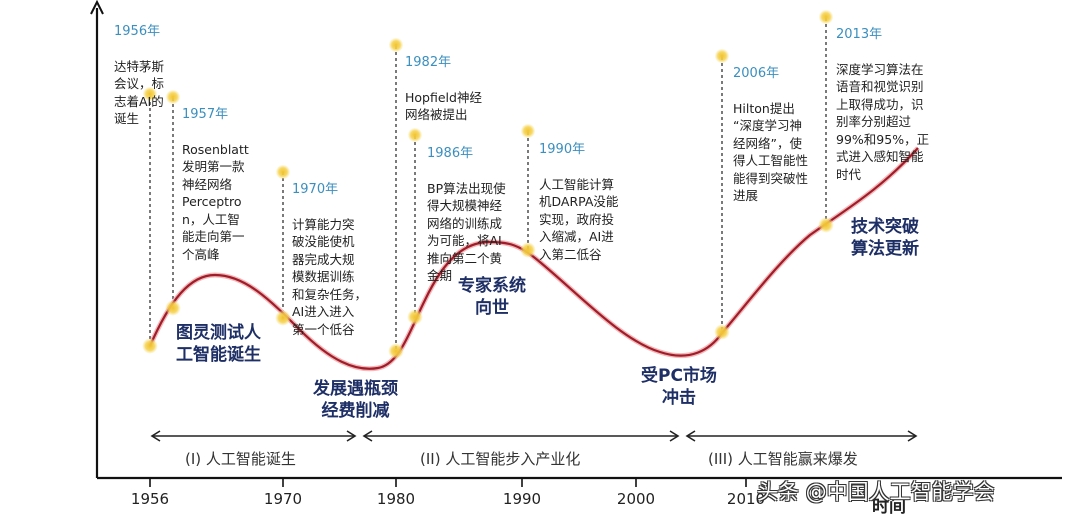  What do you see at coordinates (679, 387) in the screenshot?
I see `phase-label-pc-market: 受PC市场 冲击` at bounding box center [679, 387].